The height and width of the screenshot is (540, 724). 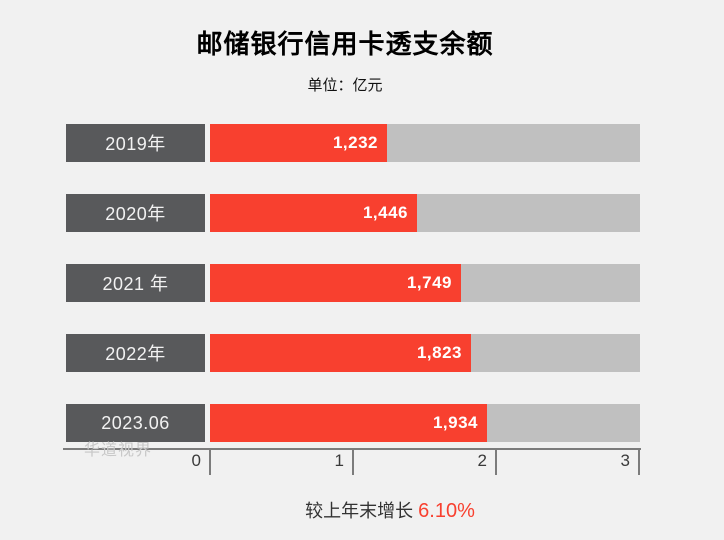 I want to click on bar-fill: 1,934, so click(x=348, y=423).